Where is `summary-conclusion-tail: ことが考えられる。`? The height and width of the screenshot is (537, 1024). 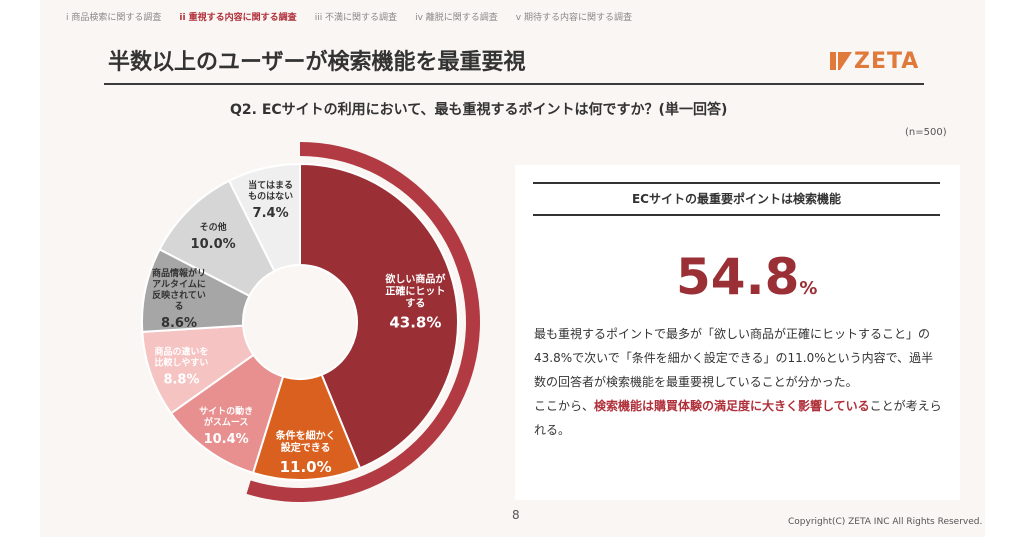
summary-conclusion-tail: ことが考えられる。 is located at coordinates (738, 418).